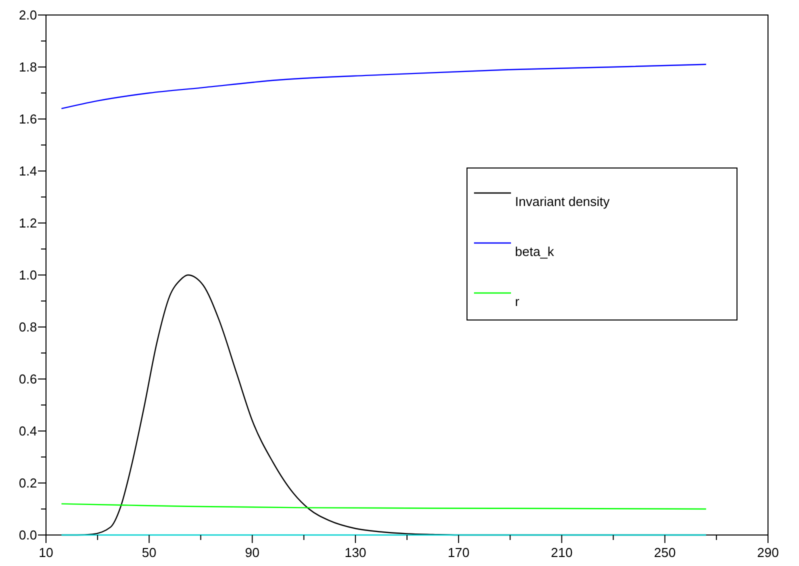  What do you see at coordinates (665, 552) in the screenshot?
I see `x-tick-label: 250` at bounding box center [665, 552].